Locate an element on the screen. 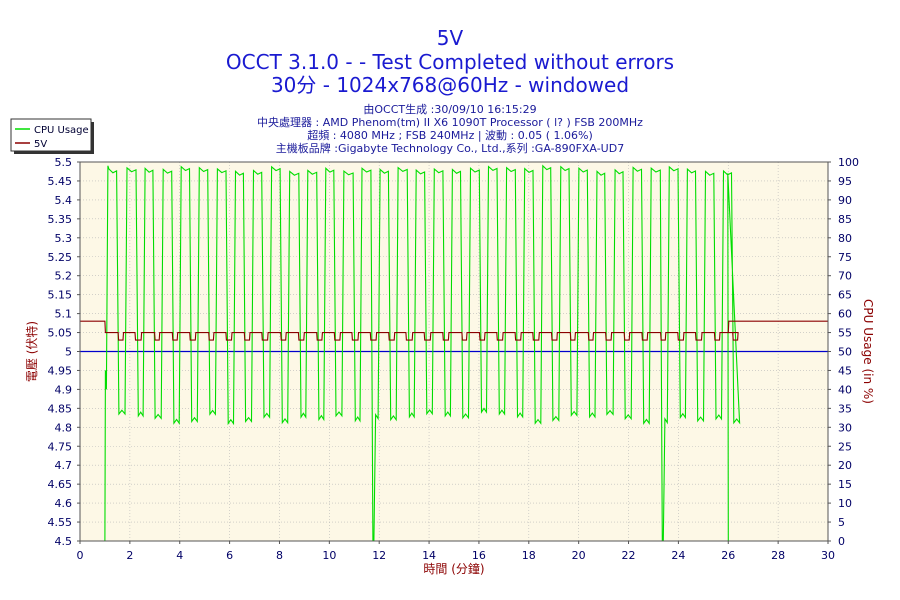 This screenshot has width=900, height=600. y-left-tick-label: 4.5 is located at coordinates (64, 541).